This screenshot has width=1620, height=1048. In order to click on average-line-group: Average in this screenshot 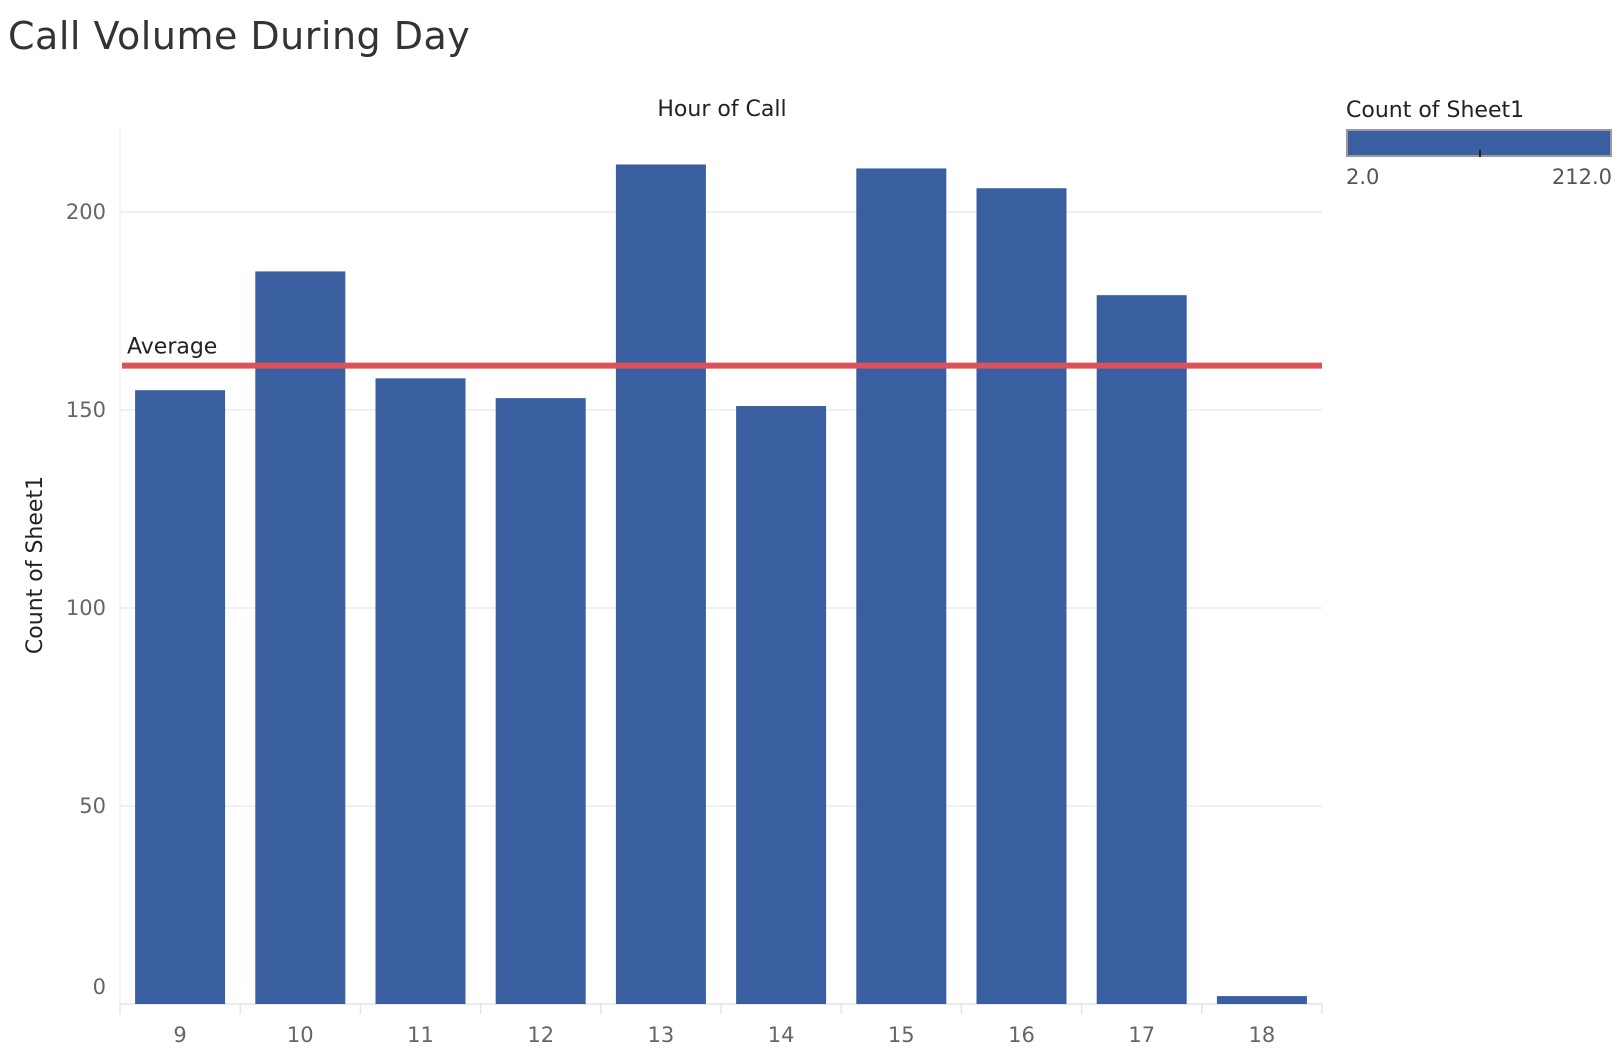, I will do `click(722, 352)`.